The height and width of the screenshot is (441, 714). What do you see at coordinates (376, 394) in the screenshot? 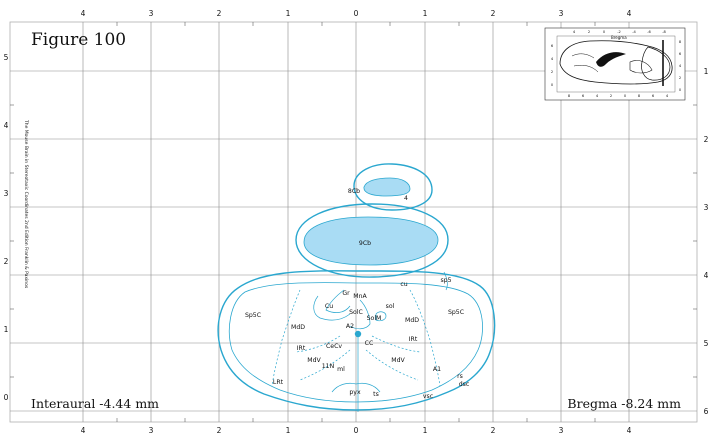
I see `structure-label: ts` at bounding box center [376, 394].